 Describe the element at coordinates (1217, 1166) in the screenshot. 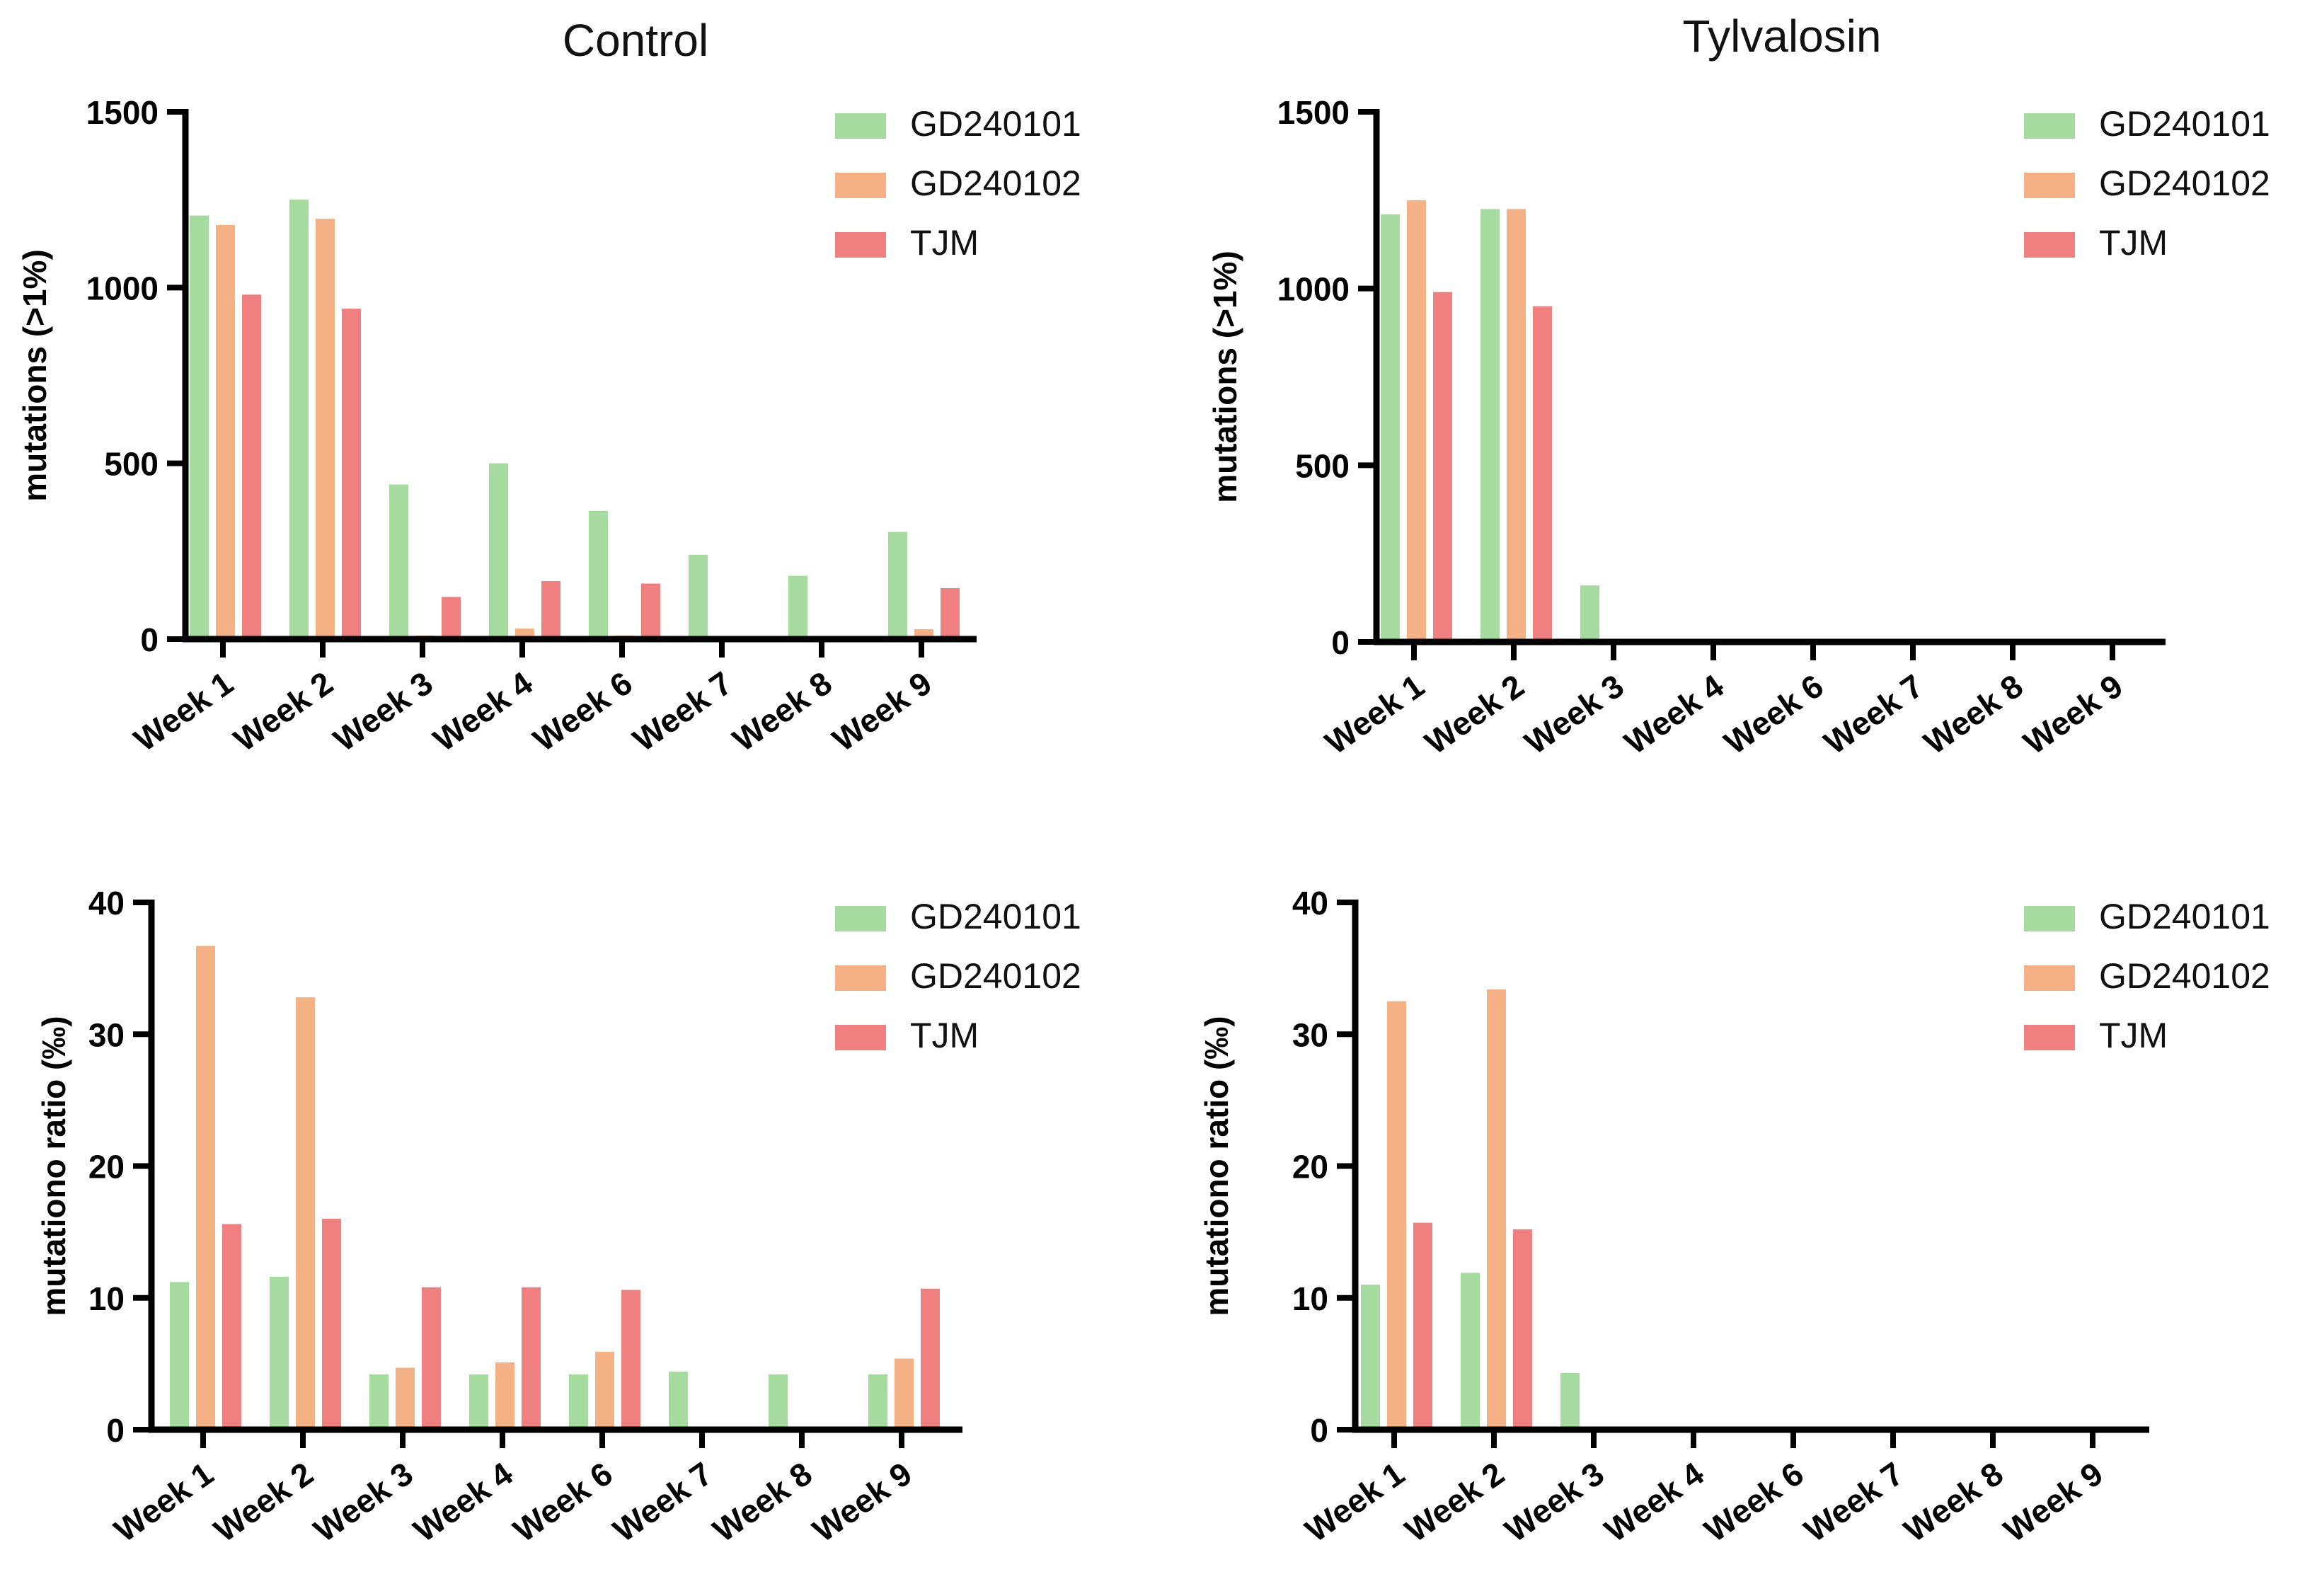

I see `y-axis-label: mutationo ratio (‰)` at that location.